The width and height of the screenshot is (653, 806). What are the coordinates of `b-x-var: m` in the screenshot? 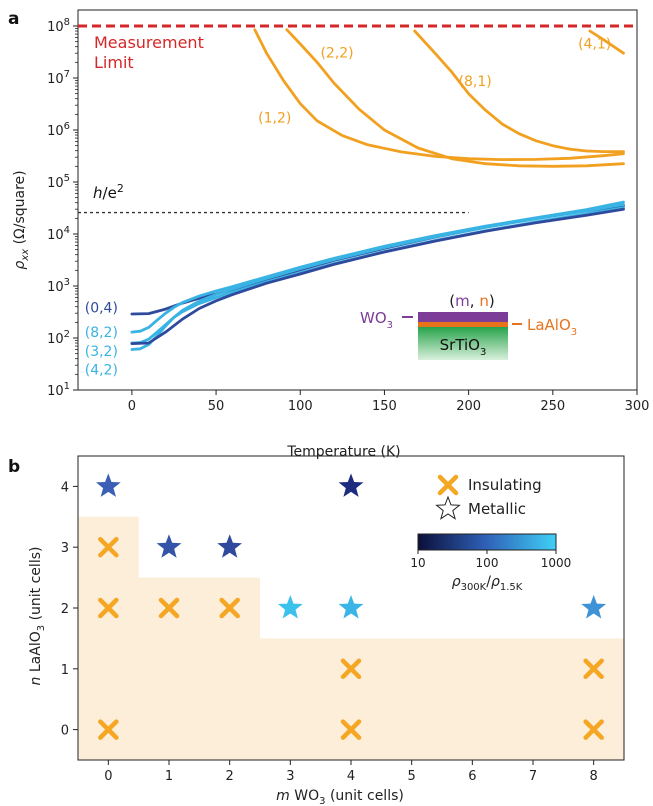 It's located at (283, 796).